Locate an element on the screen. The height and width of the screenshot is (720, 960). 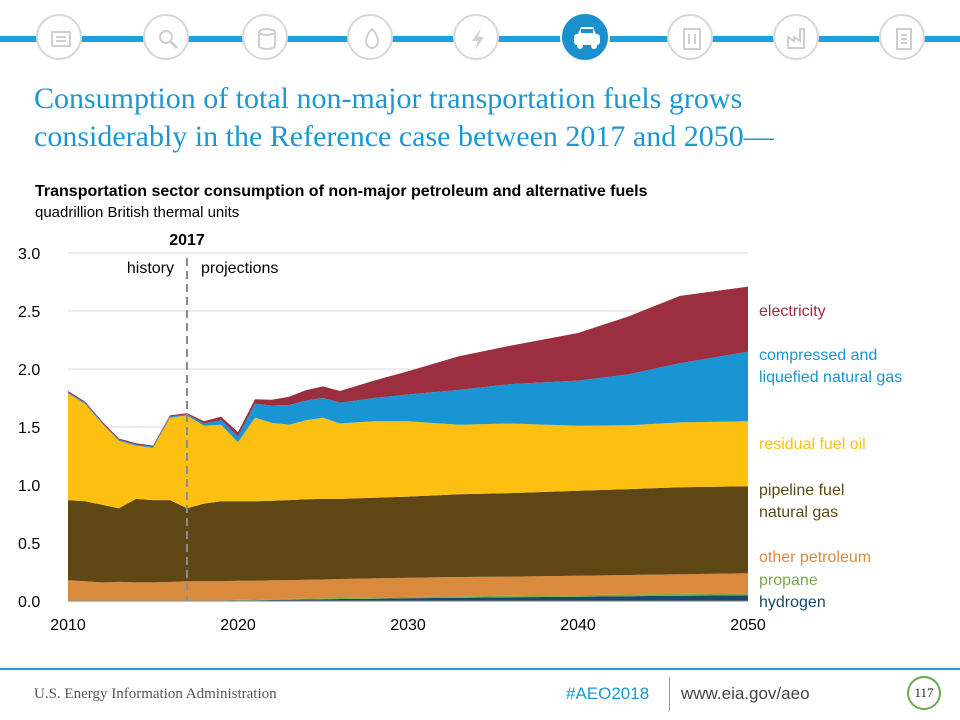
analysis-icon is located at coordinates (166, 37).